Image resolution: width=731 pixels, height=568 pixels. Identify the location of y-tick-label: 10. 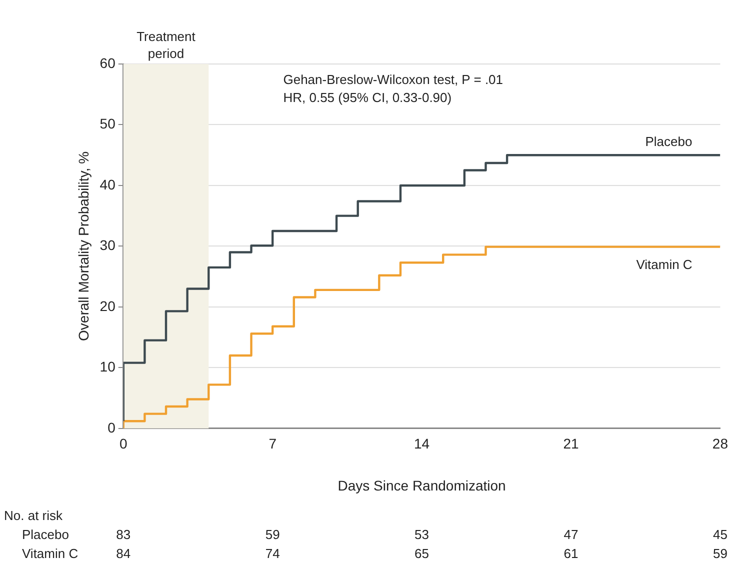
(108, 366).